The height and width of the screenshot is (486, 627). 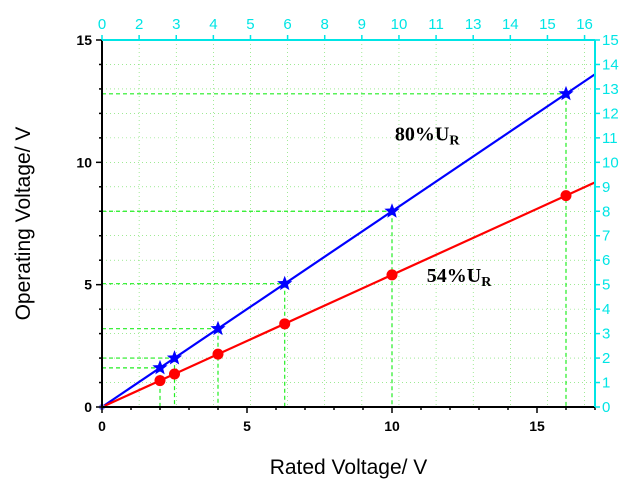 What do you see at coordinates (84, 40) in the screenshot?
I see `y-tick-label: 15` at bounding box center [84, 40].